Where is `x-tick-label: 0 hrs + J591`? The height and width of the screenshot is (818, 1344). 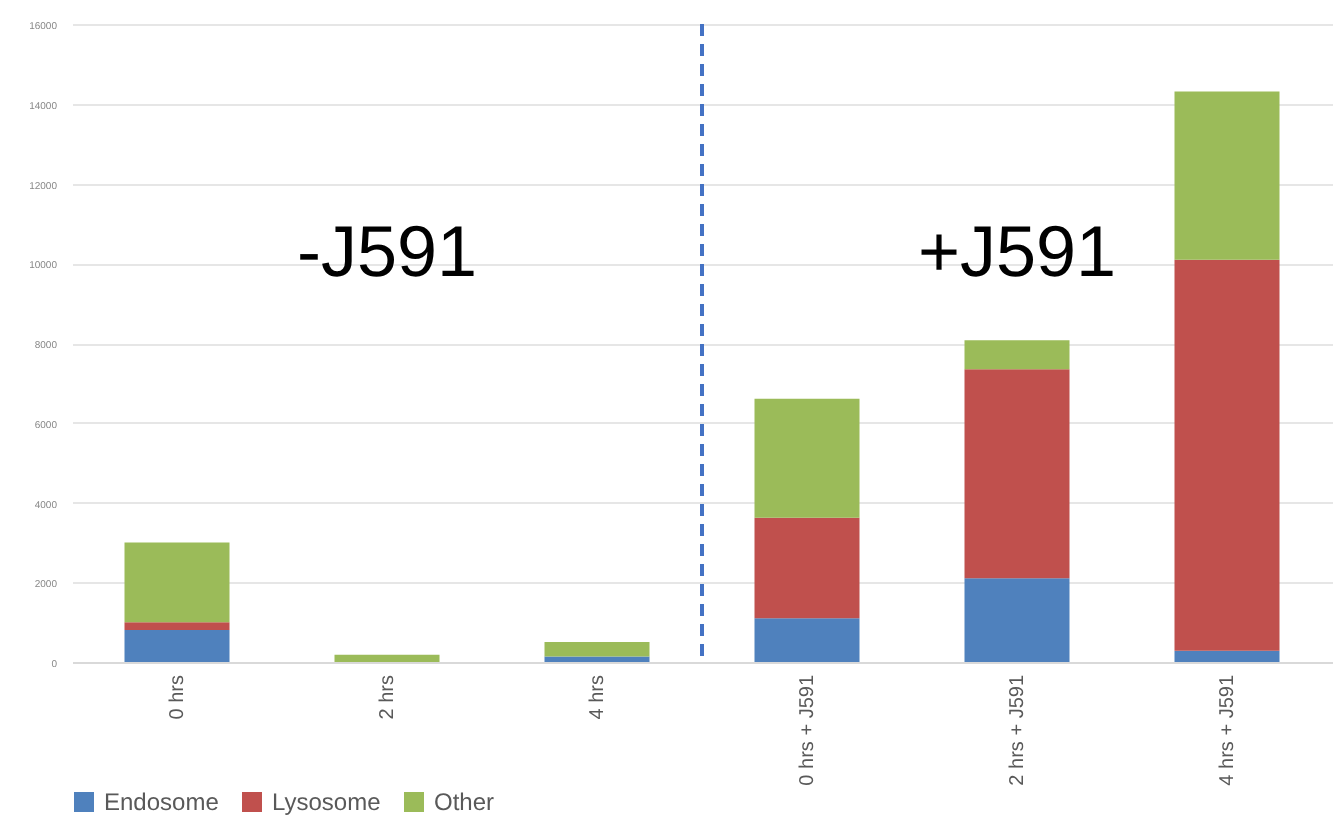 x-tick-label: 0 hrs + J591 is located at coordinates (808, 730).